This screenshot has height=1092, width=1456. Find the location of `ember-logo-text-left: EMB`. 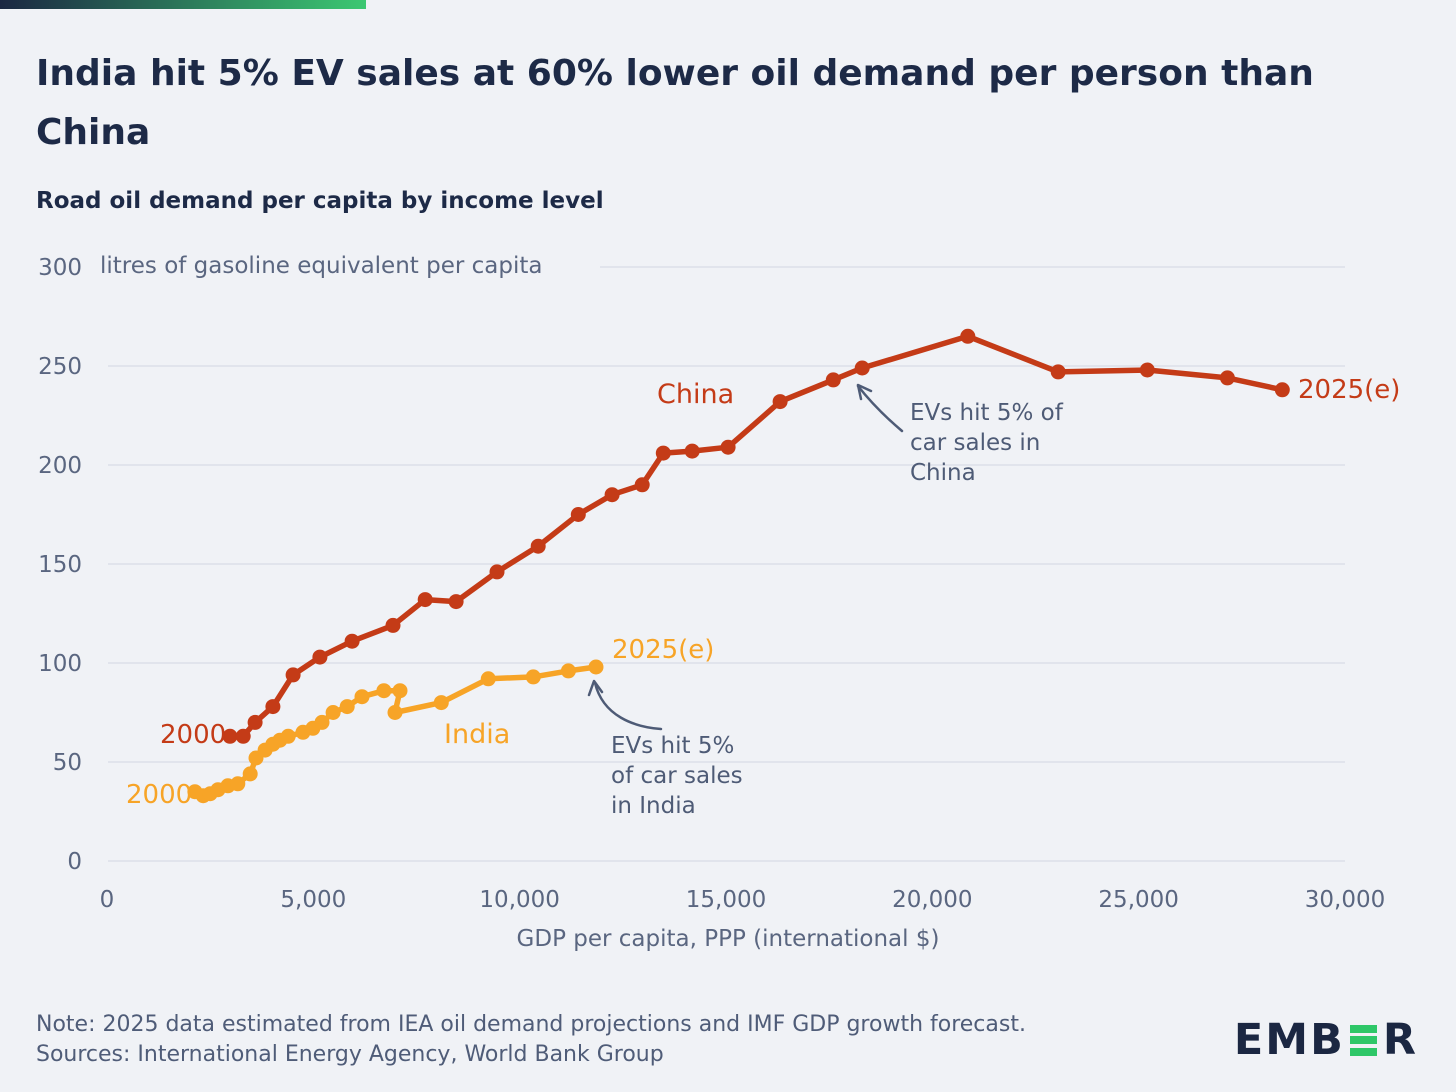

ember-logo-text-left: EMB is located at coordinates (1289, 1040).